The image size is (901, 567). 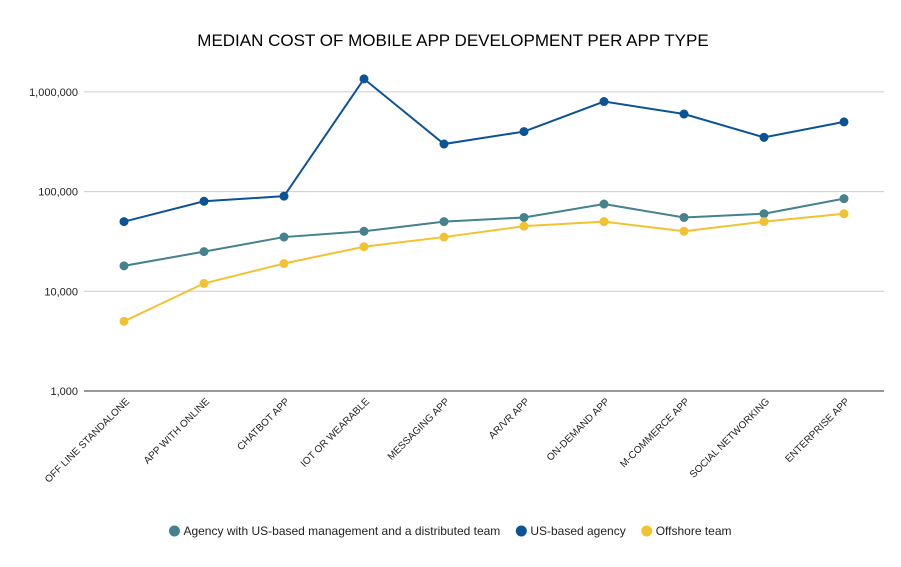 What do you see at coordinates (730, 438) in the screenshot?
I see `x-tick-label: SOCIAL NETWORKING` at bounding box center [730, 438].